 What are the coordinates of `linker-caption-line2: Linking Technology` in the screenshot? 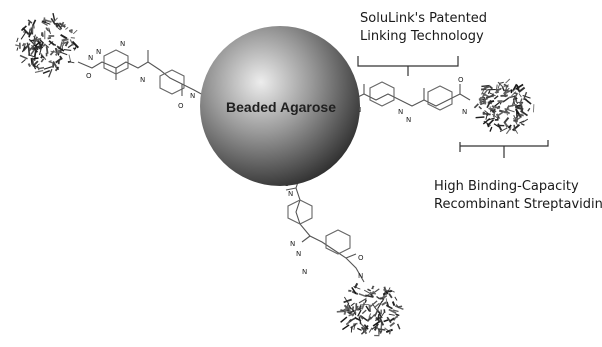 It's located at (422, 36).